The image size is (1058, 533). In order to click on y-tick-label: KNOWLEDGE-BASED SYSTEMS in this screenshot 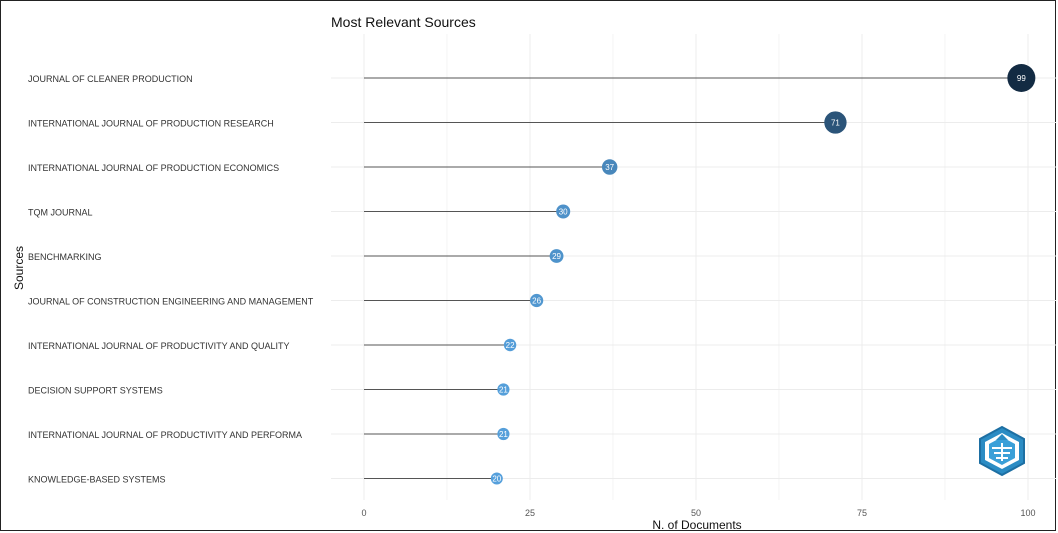, I will do `click(97, 480)`.